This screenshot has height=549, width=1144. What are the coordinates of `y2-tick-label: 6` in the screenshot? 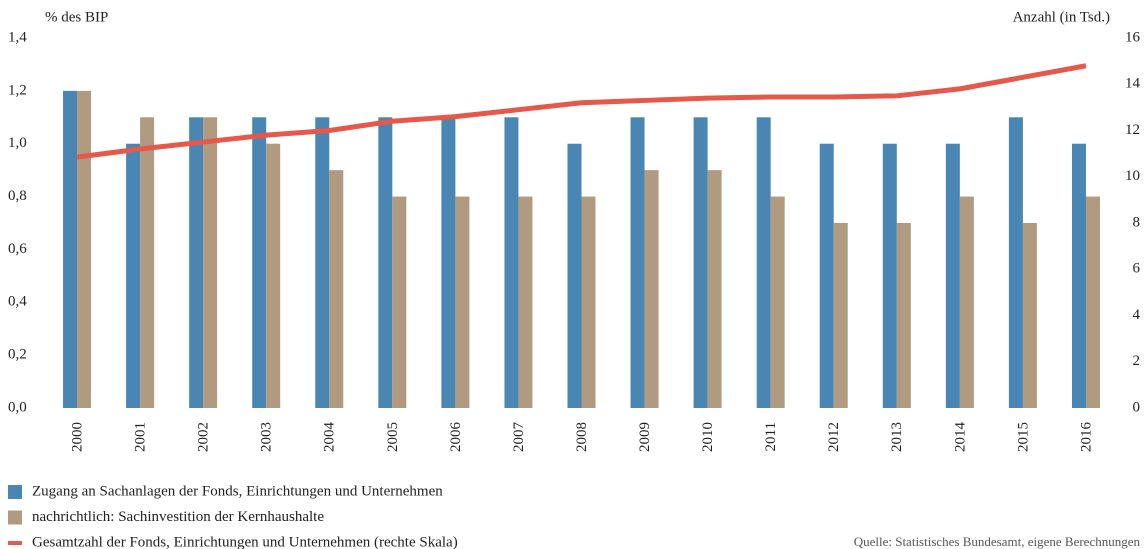 It's located at (1137, 269).